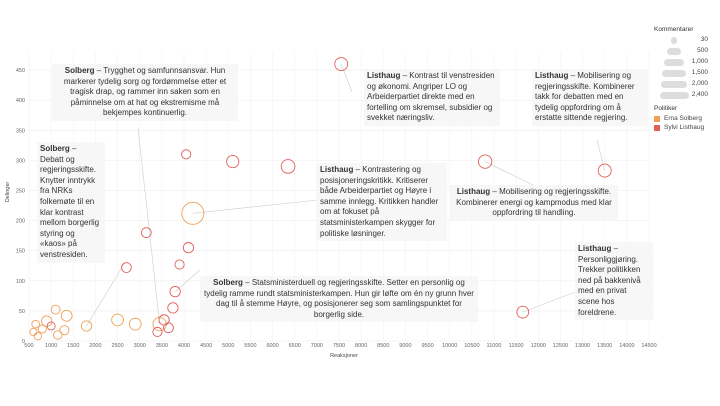 The width and height of the screenshot is (720, 406). What do you see at coordinates (666, 108) in the screenshot?
I see `color-legend-title: Politiker` at bounding box center [666, 108].